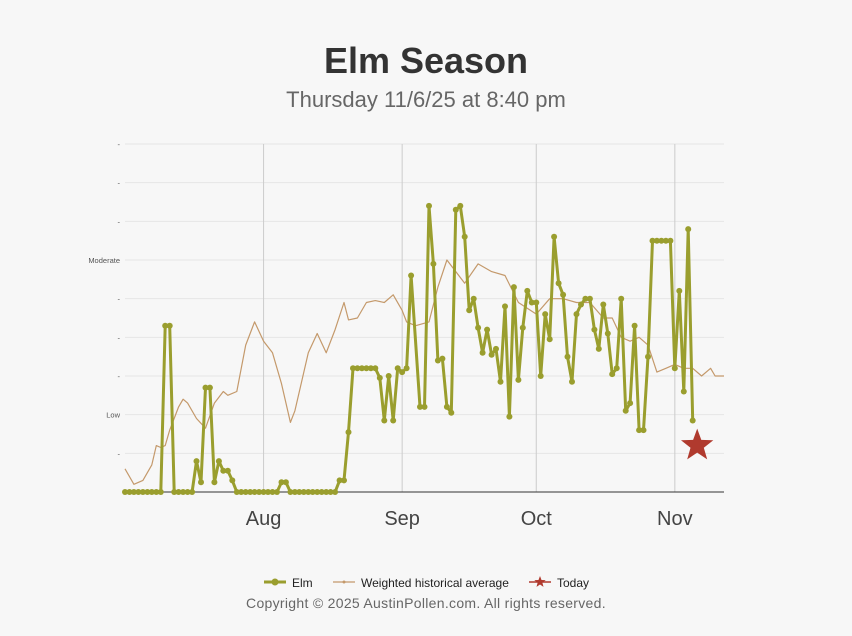 The image size is (852, 636). Describe the element at coordinates (537, 519) in the screenshot. I see `x-tick-label: Oct` at that location.